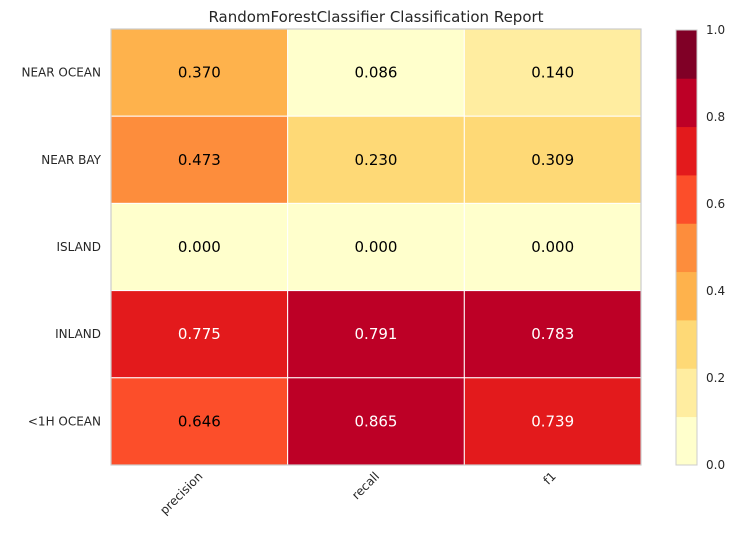  I want to click on row-tick-label: NEAR OCEAN, so click(61, 73).